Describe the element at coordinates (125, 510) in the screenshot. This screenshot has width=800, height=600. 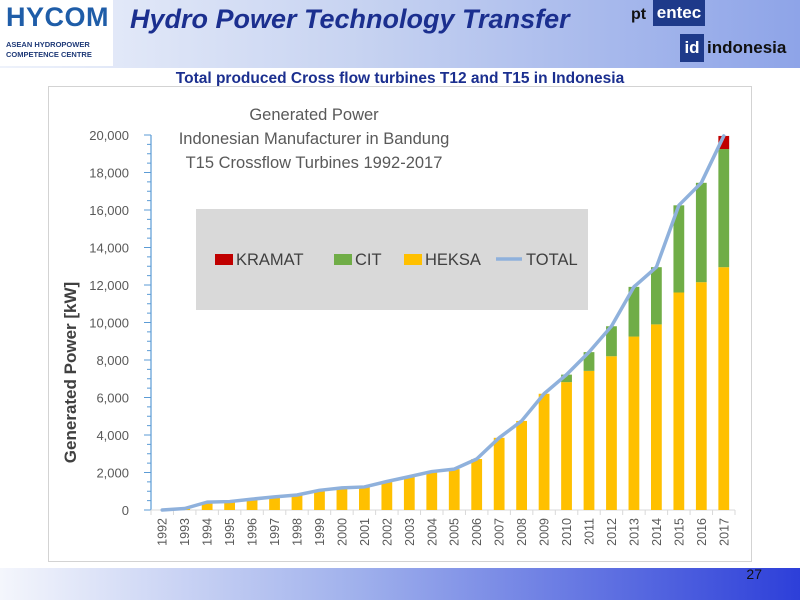
I see `y-tick-label: 0` at that location.